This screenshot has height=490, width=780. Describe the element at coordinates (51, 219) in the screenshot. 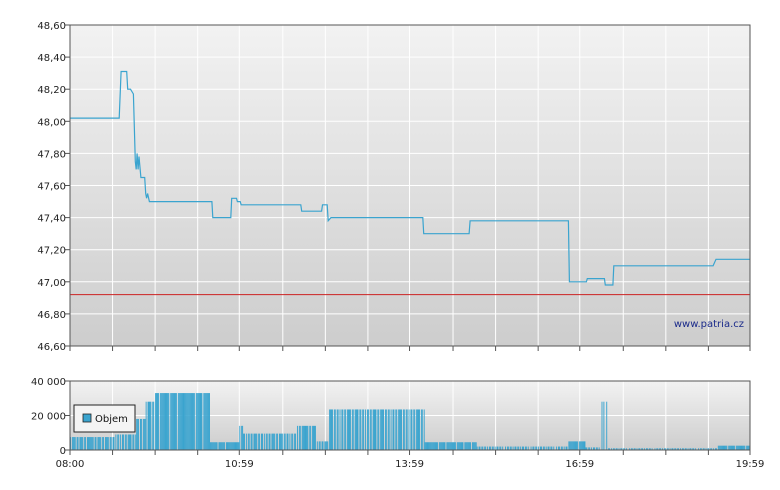

I see `price-y-tick-label: 47,40` at that location.